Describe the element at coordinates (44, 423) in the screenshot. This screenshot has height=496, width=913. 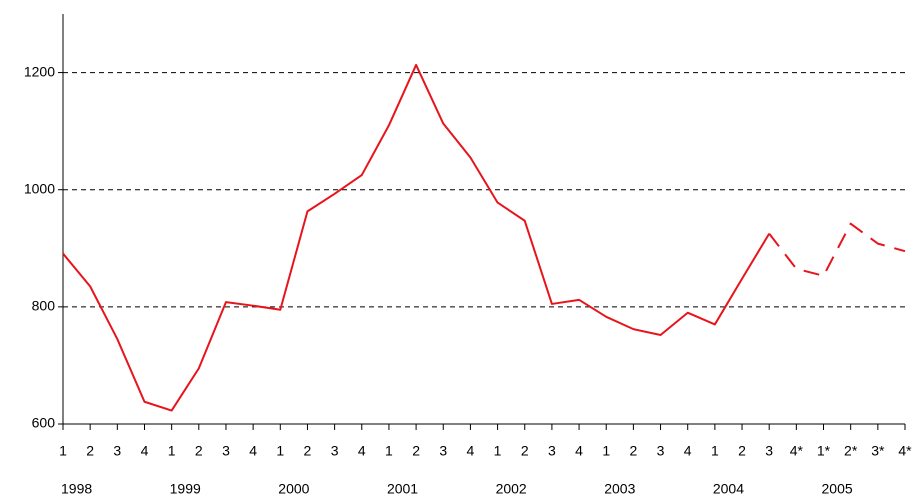
I see `y-tick-label: 600` at that location.